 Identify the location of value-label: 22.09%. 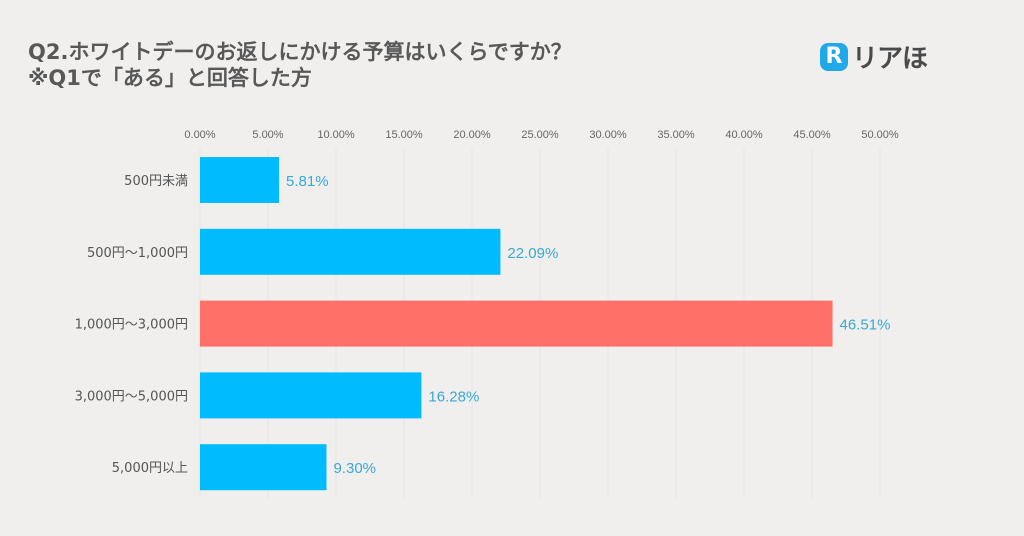
(532, 253).